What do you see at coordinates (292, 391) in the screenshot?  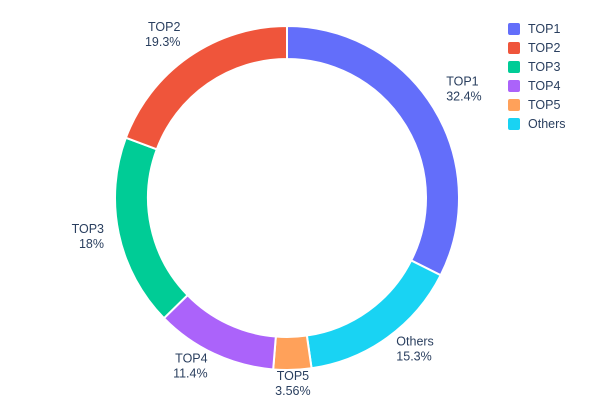 I see `slice-percent-label-top5: 3.56%` at bounding box center [292, 391].